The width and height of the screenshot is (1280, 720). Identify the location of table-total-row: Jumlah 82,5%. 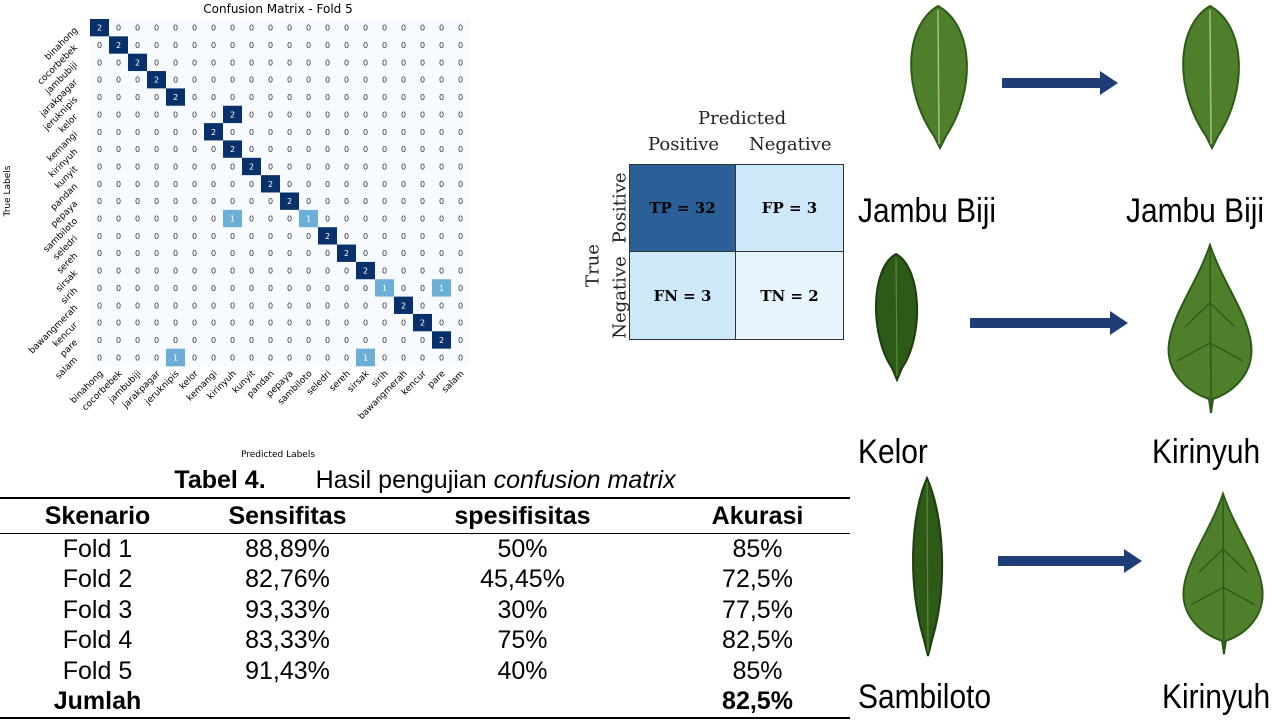
(425, 702).